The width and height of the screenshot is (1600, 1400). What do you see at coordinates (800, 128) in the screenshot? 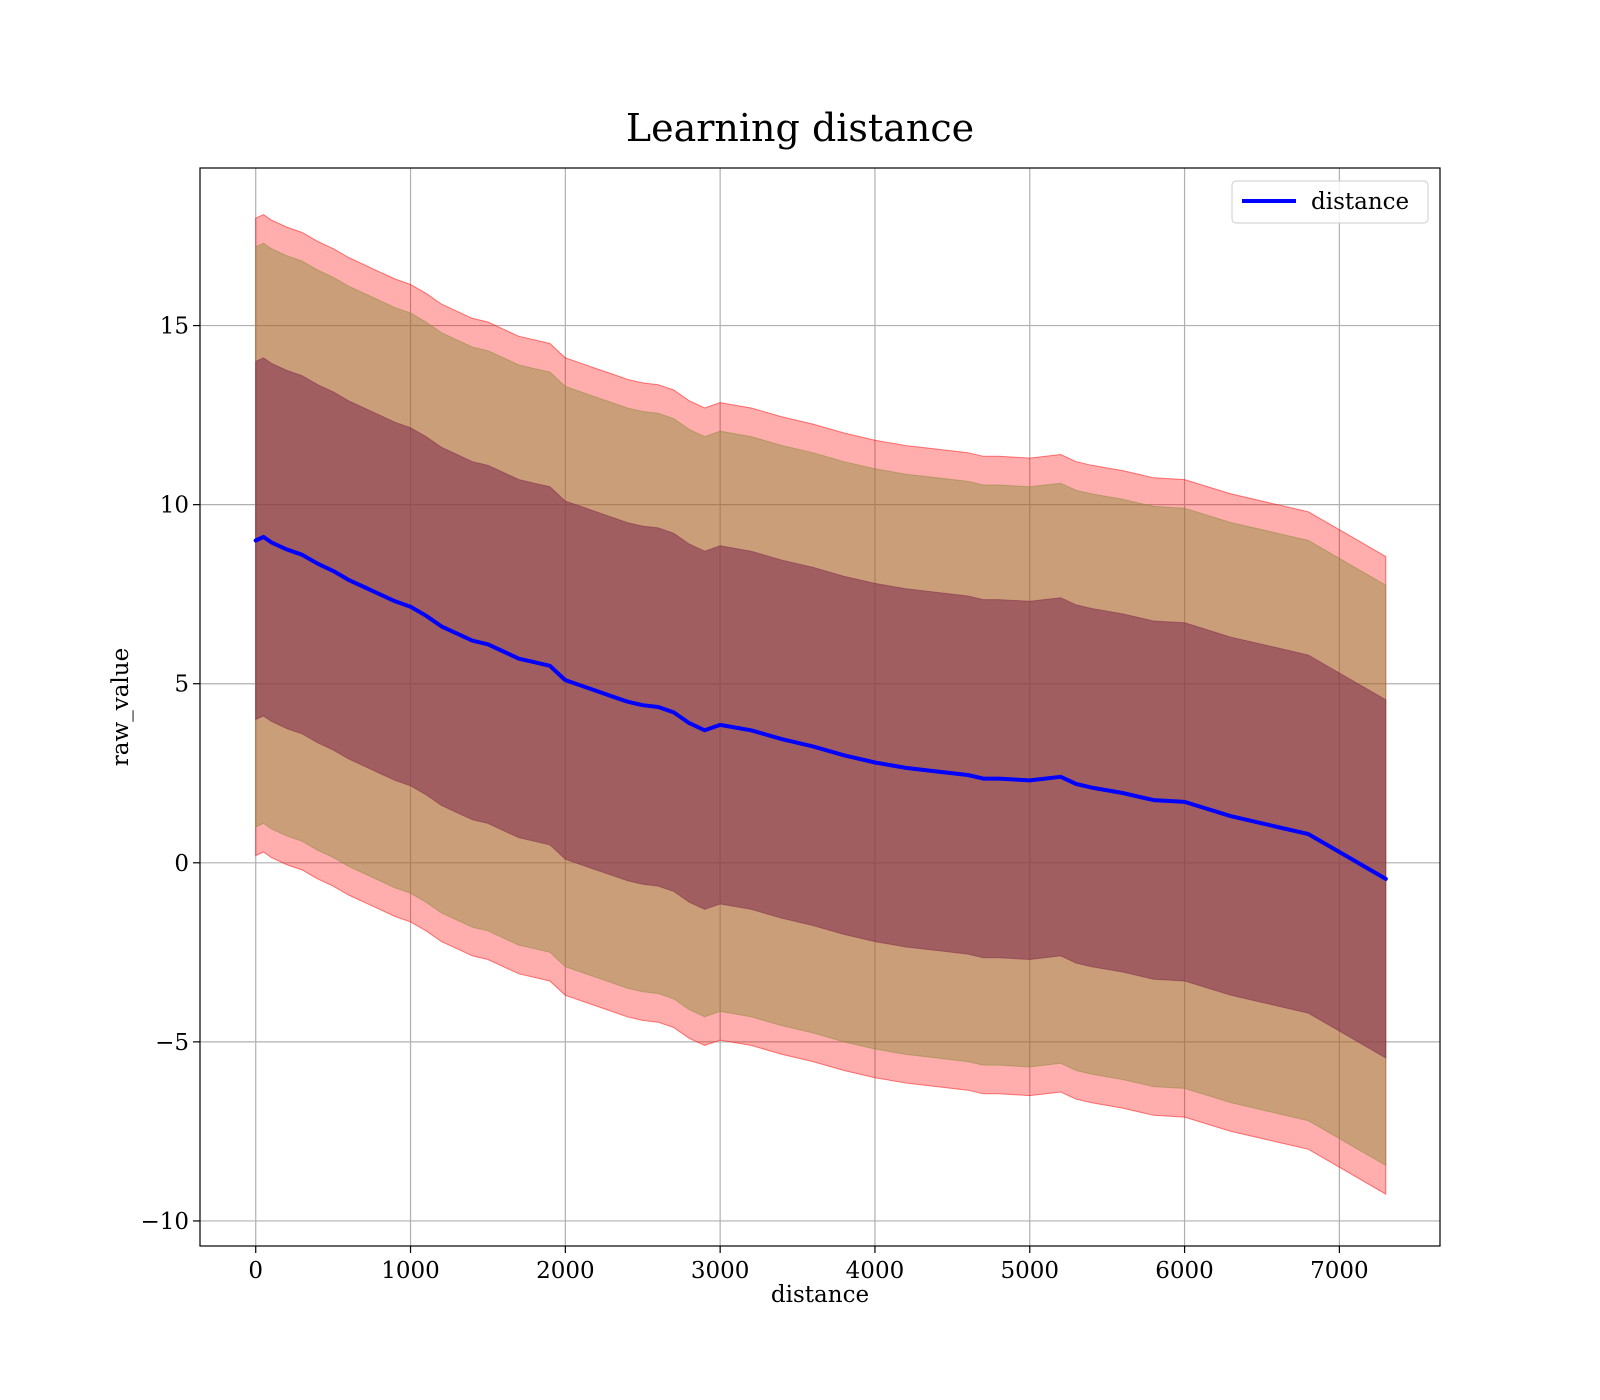
I see `chart-title: Learning distance` at bounding box center [800, 128].